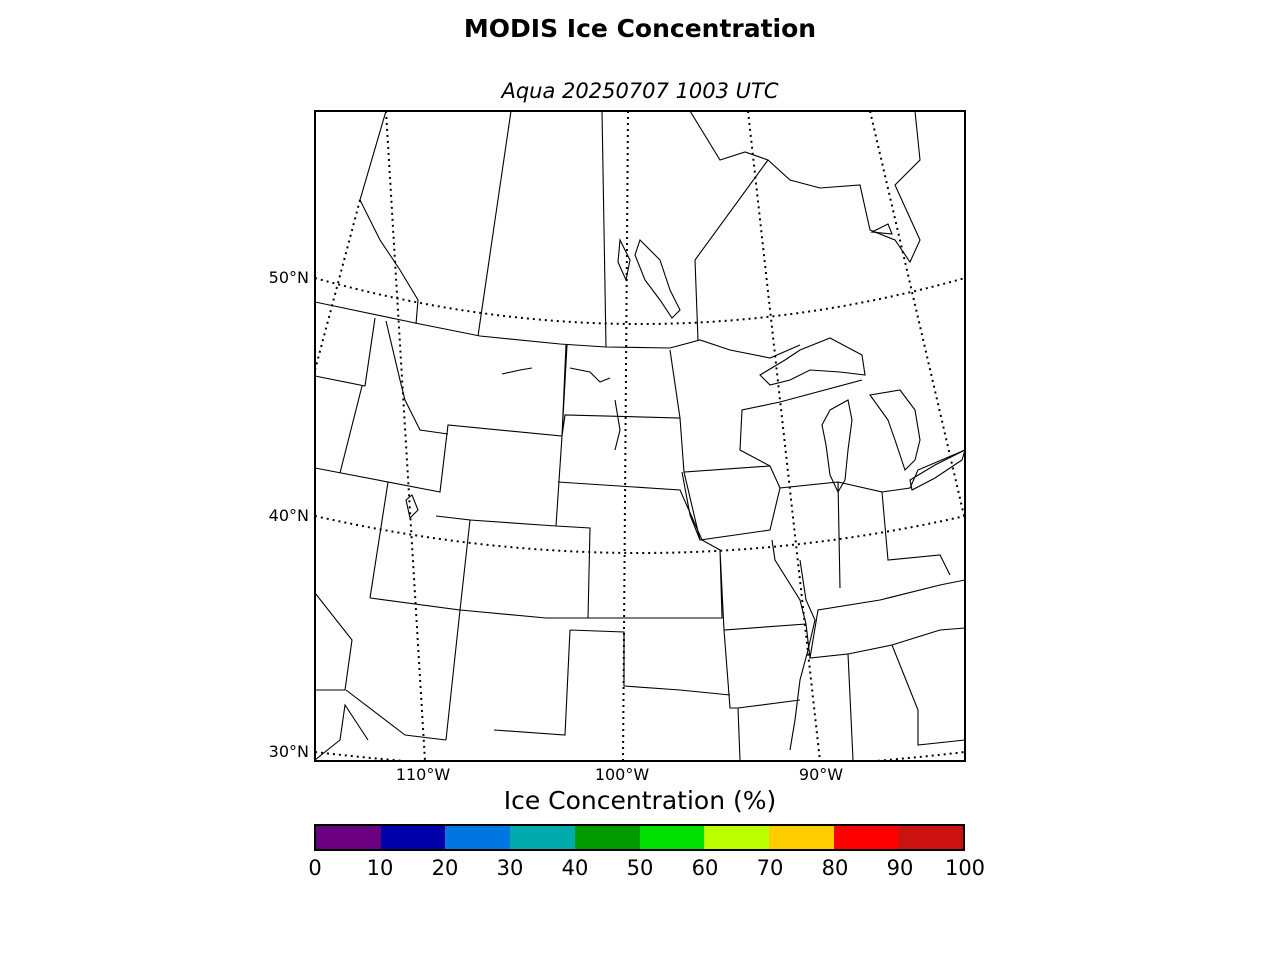 This screenshot has height=960, width=1280. What do you see at coordinates (288, 751) in the screenshot?
I see `lat-label-30n: 30°N` at bounding box center [288, 751].